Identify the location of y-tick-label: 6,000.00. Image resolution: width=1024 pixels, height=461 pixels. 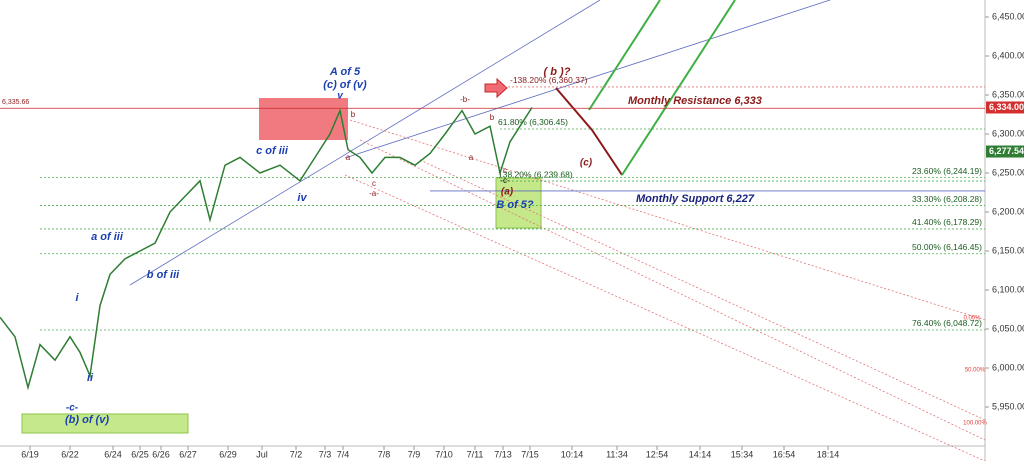
(1008, 367).